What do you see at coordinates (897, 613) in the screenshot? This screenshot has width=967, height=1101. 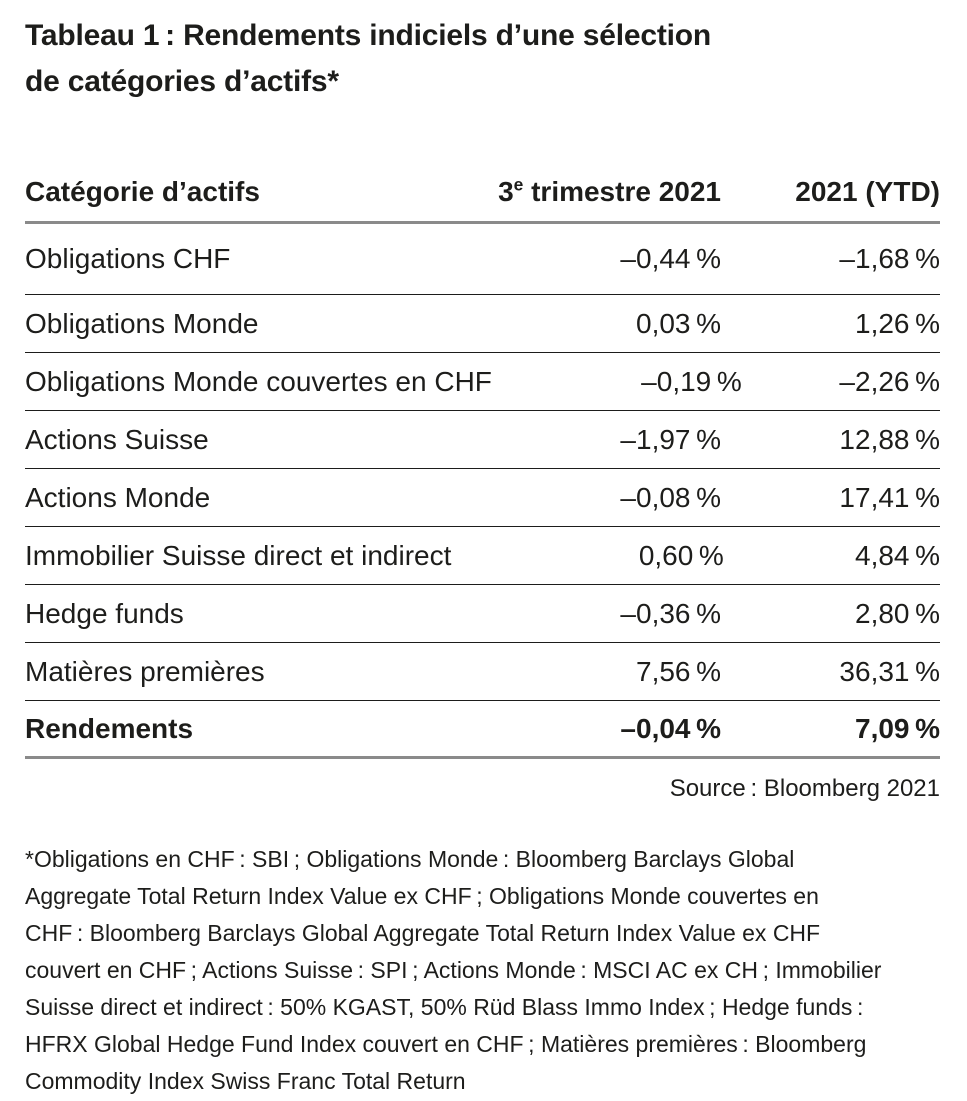 I see `row-ytd-value: 2,80 %` at bounding box center [897, 613].